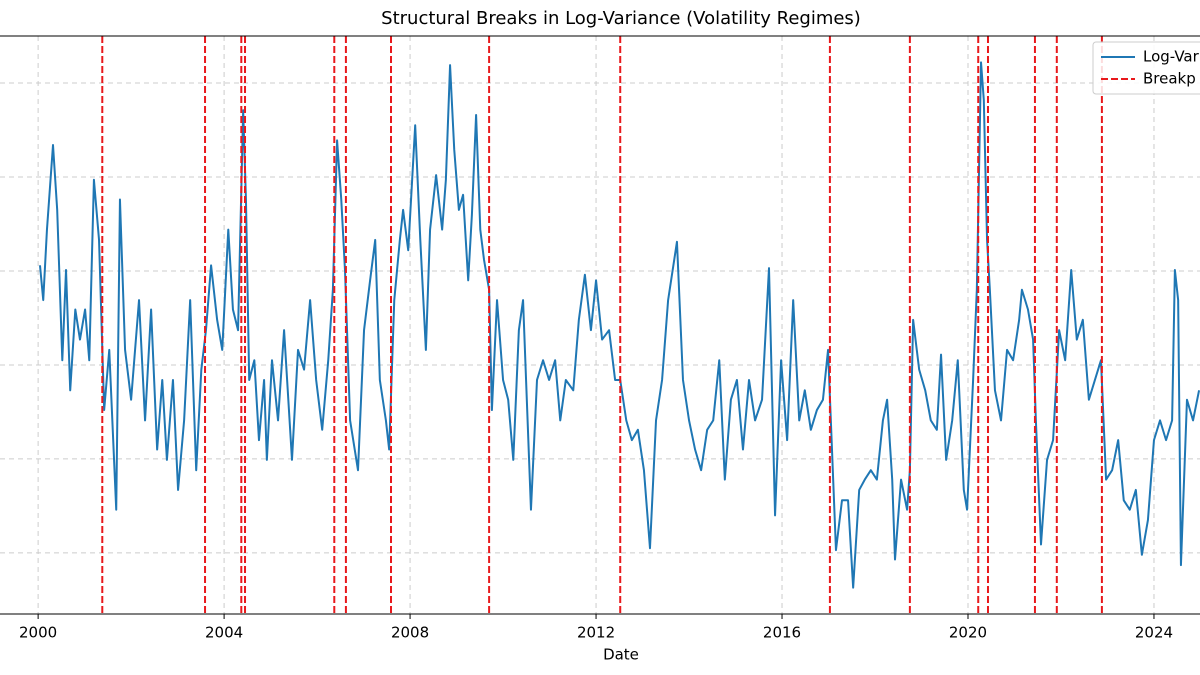 Image resolution: width=1200 pixels, height=675 pixels. What do you see at coordinates (968, 633) in the screenshot?
I see `x-tick-label: 2020` at bounding box center [968, 633].